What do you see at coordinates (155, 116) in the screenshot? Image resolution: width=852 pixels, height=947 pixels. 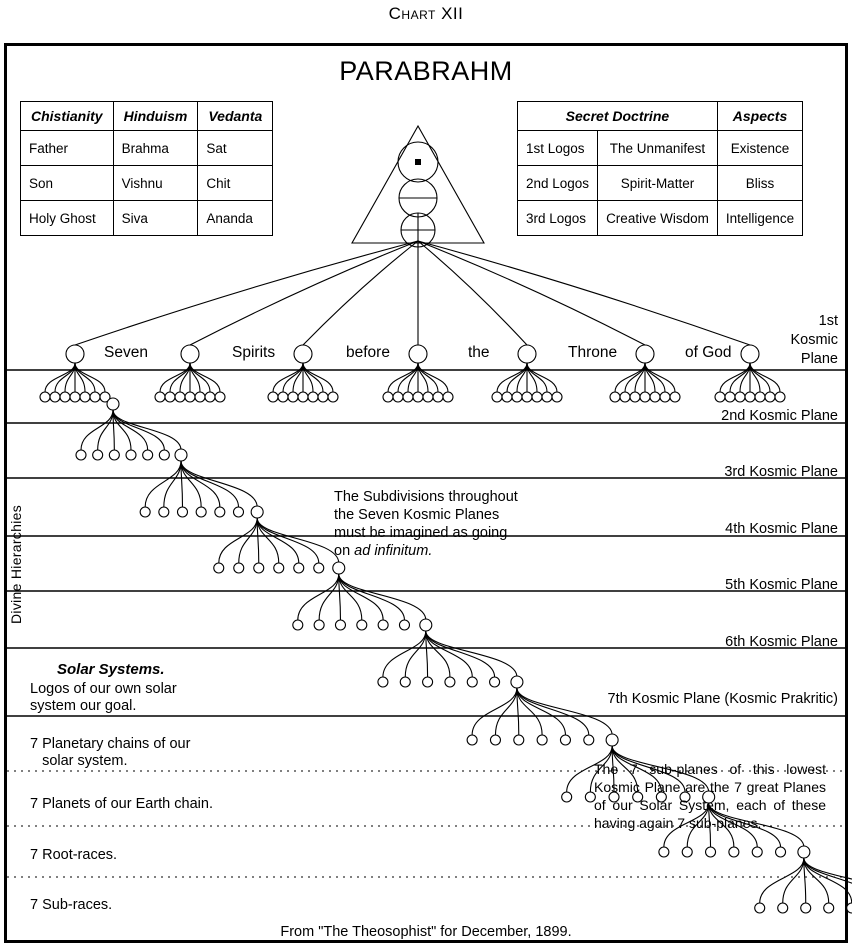 I see `column-header-hinduism: Hinduism` at bounding box center [155, 116].